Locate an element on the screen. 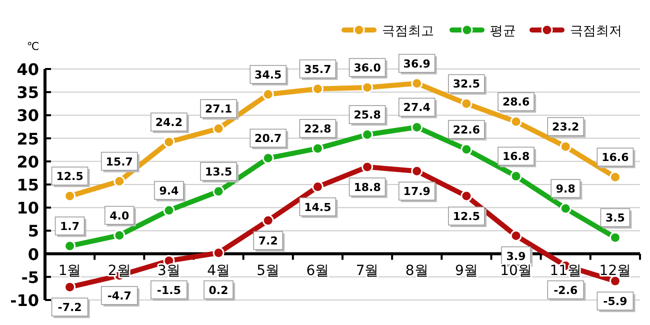 This screenshot has width=650, height=325. data-label: 1.7 is located at coordinates (70, 226).